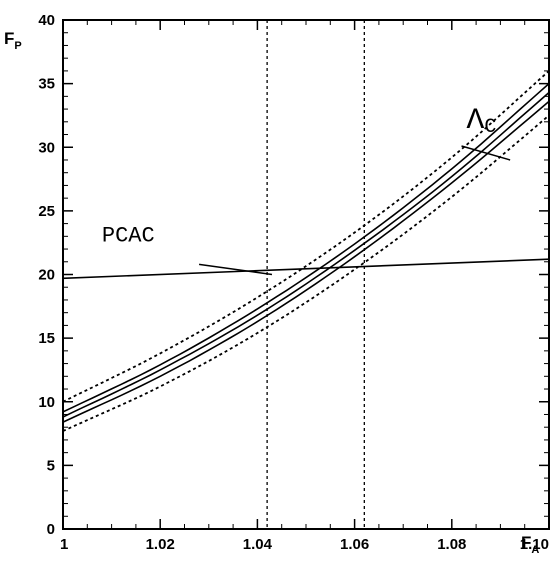  Describe the element at coordinates (17, 46) in the screenshot. I see `y-axis-title-sub: P` at that location.